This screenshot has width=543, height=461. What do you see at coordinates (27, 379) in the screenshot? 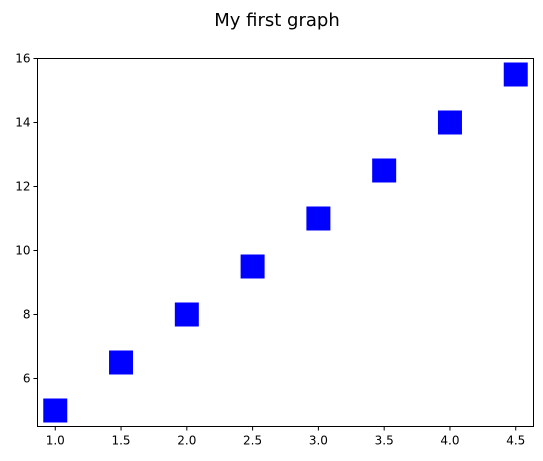
I see `y-tick-label: 6` at bounding box center [27, 379].